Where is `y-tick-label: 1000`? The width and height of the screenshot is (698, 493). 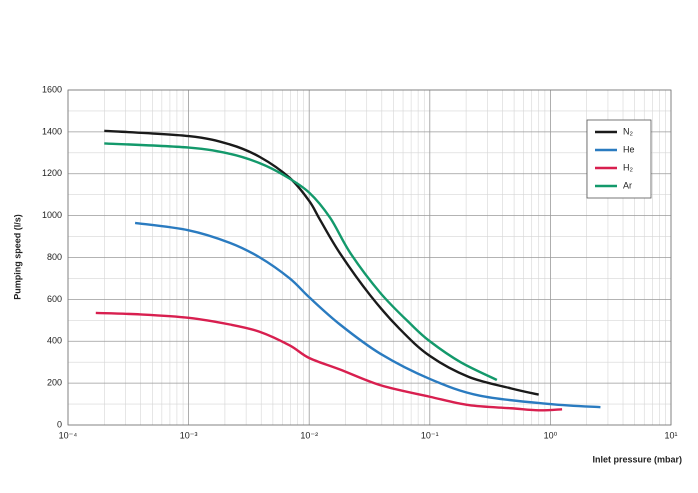
y-tick-label: 1000 is located at coordinates (52, 215).